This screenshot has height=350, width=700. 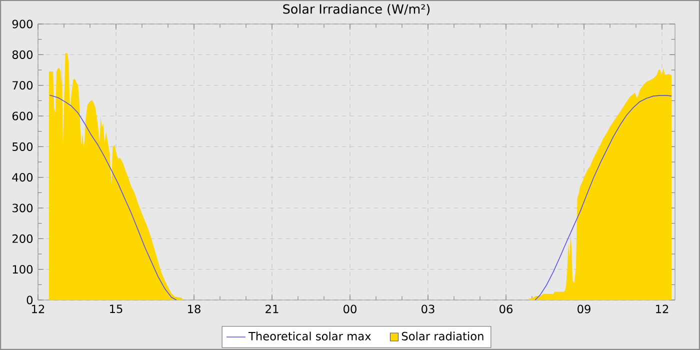 What do you see at coordinates (22, 85) in the screenshot?
I see `y-tick-label: 700` at bounding box center [22, 85].